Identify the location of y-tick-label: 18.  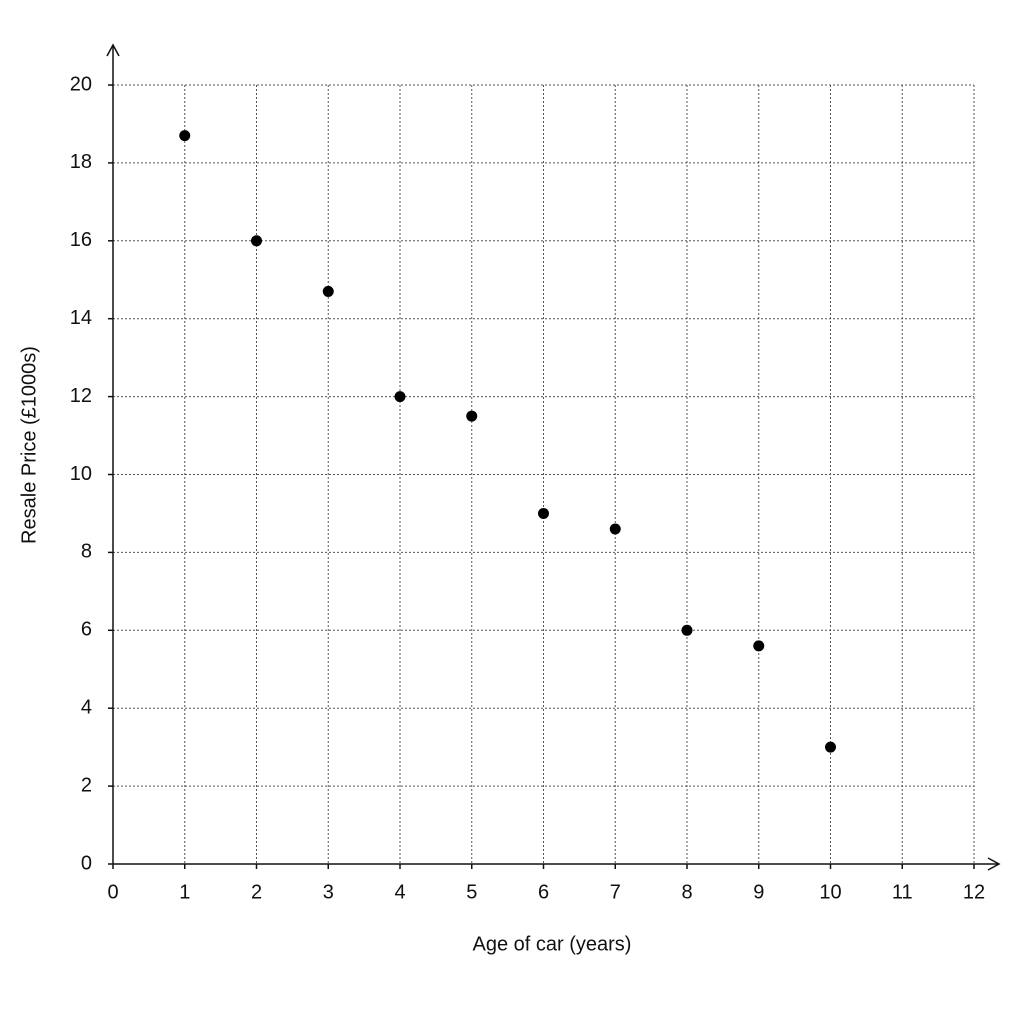
(81, 162).